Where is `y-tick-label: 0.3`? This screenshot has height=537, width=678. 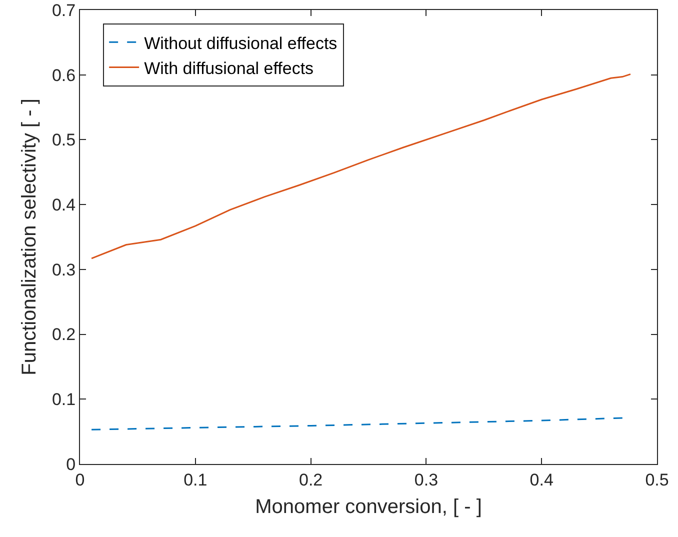
y-tick-label: 0.3 is located at coordinates (64, 270).